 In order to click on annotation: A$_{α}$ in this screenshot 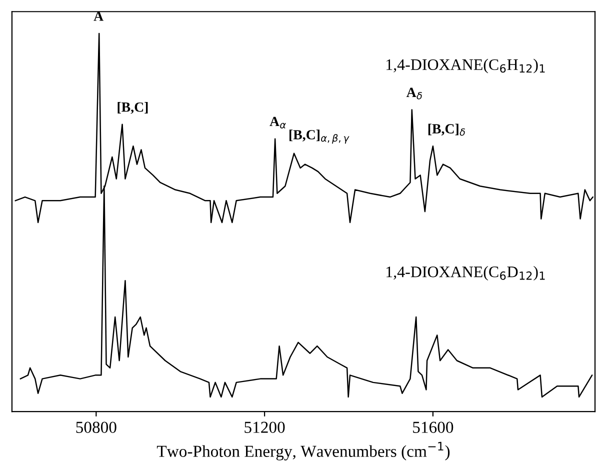, I will do `click(278, 122)`.